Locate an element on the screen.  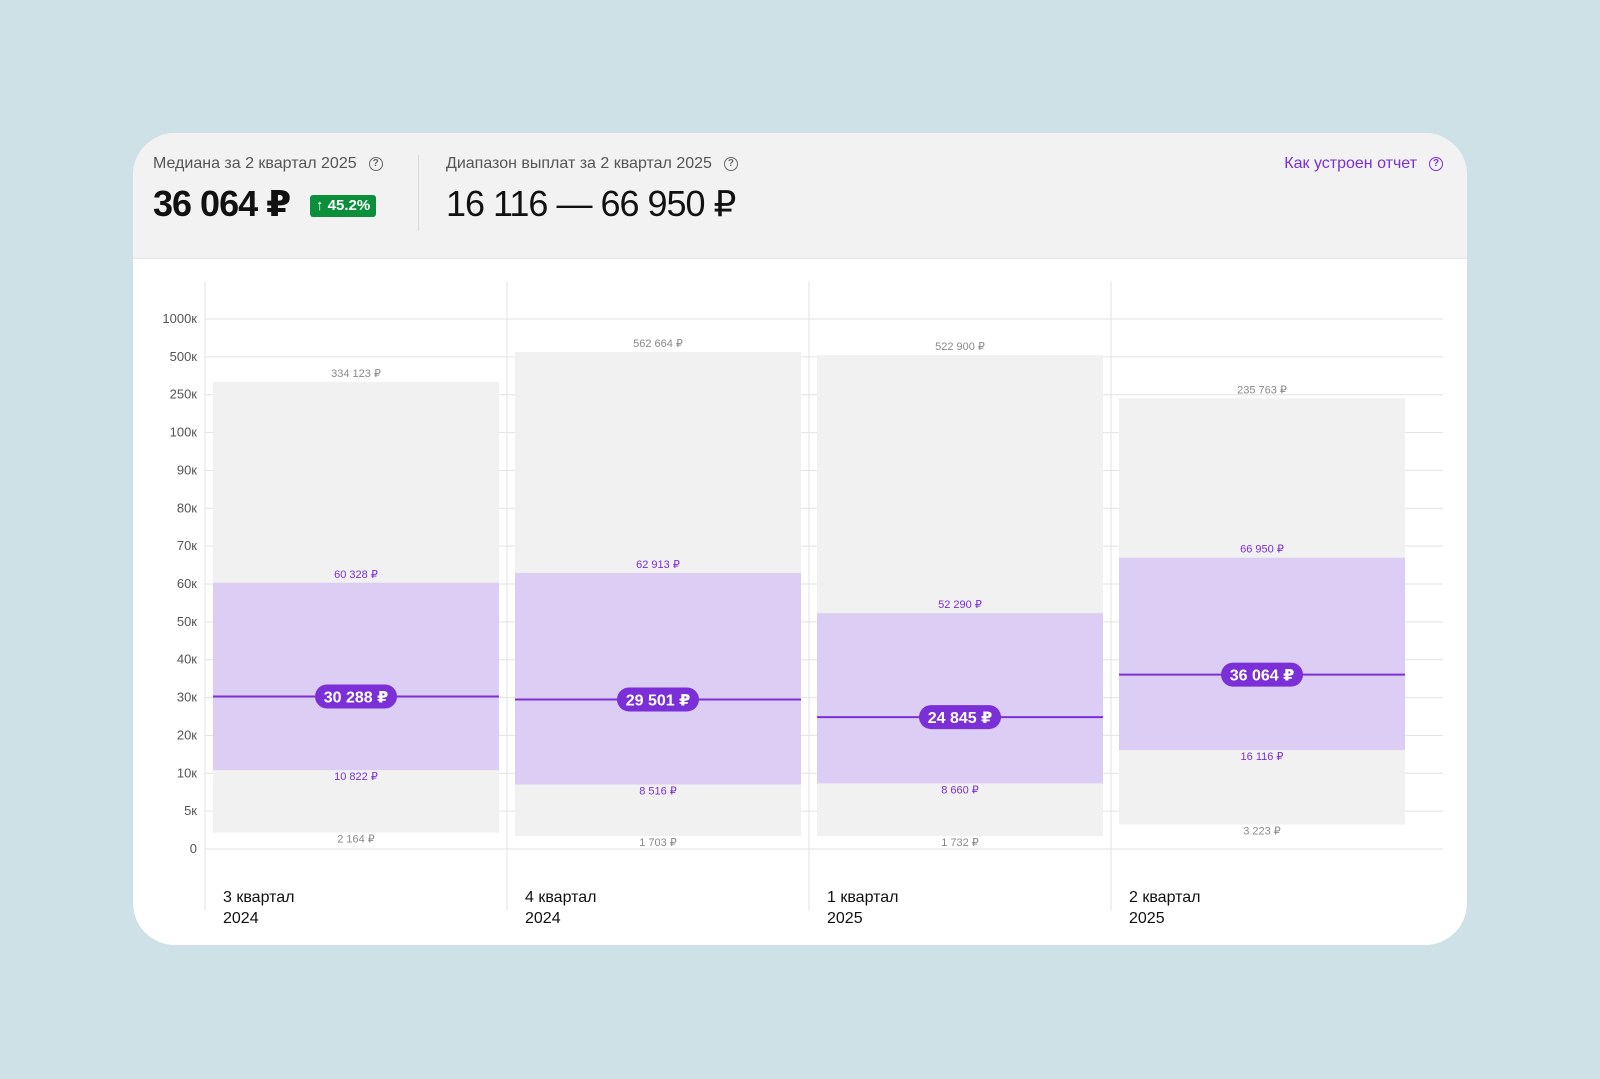
y-tick-label: 0 is located at coordinates (193, 848).